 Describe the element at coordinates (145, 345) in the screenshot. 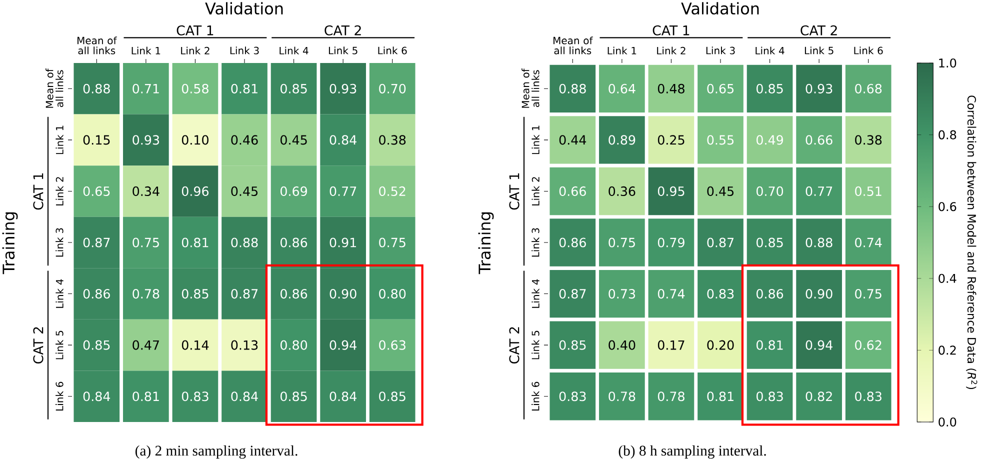

I see `data-label: 0.47` at that location.